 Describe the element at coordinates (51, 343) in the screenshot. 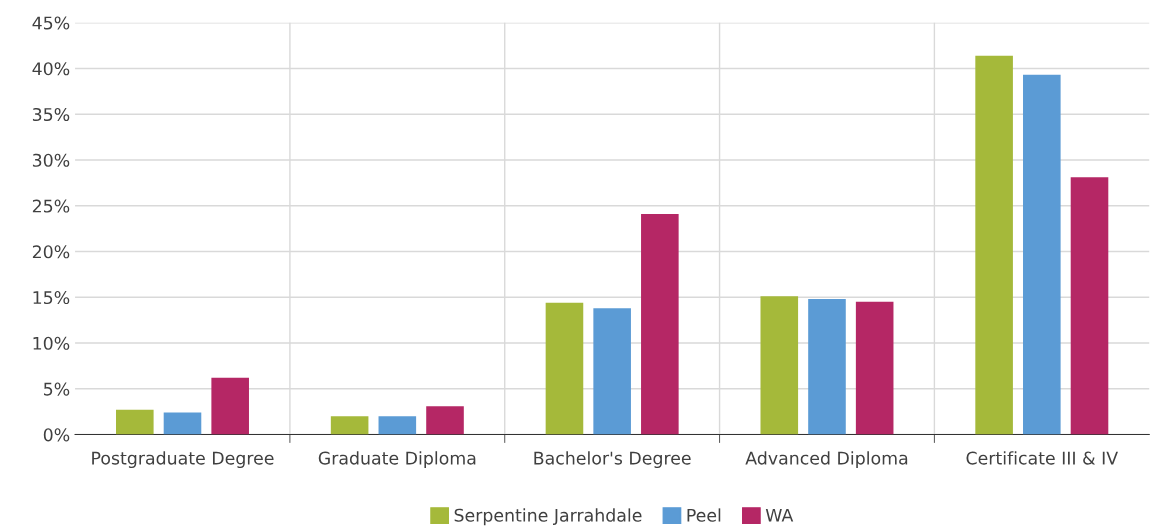

I see `y-tick-label: 10%` at that location.